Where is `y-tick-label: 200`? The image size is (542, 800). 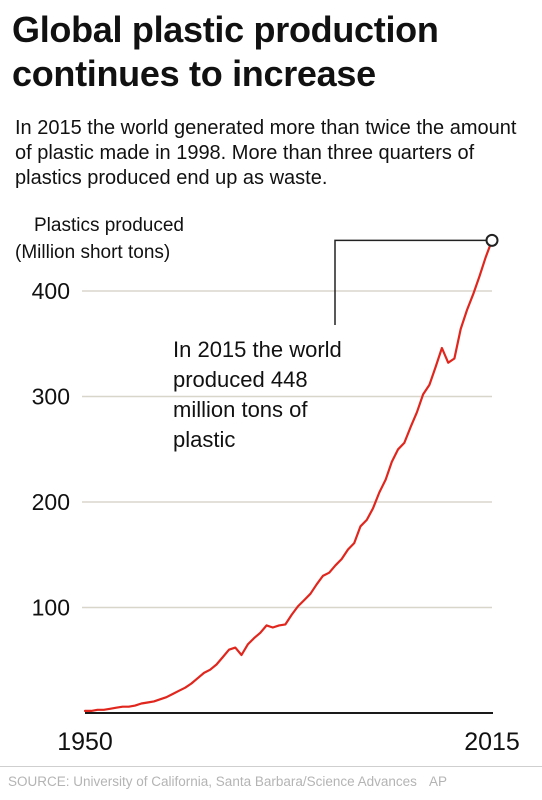
y-tick-label: 200 is located at coordinates (51, 502).